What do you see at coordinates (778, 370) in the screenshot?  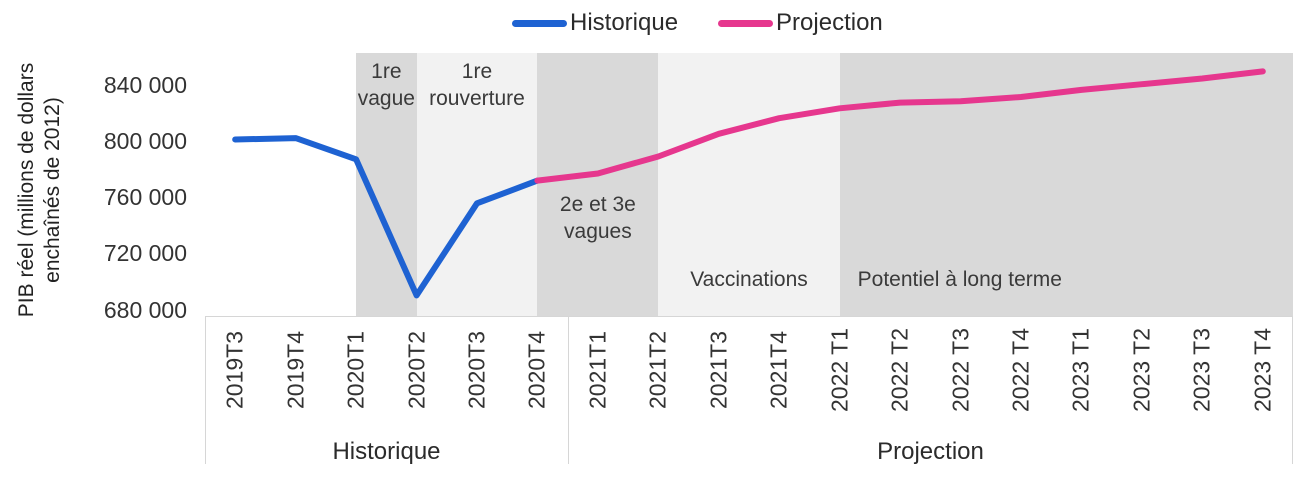 I see `x-tick-label: 2021T4` at bounding box center [778, 370].